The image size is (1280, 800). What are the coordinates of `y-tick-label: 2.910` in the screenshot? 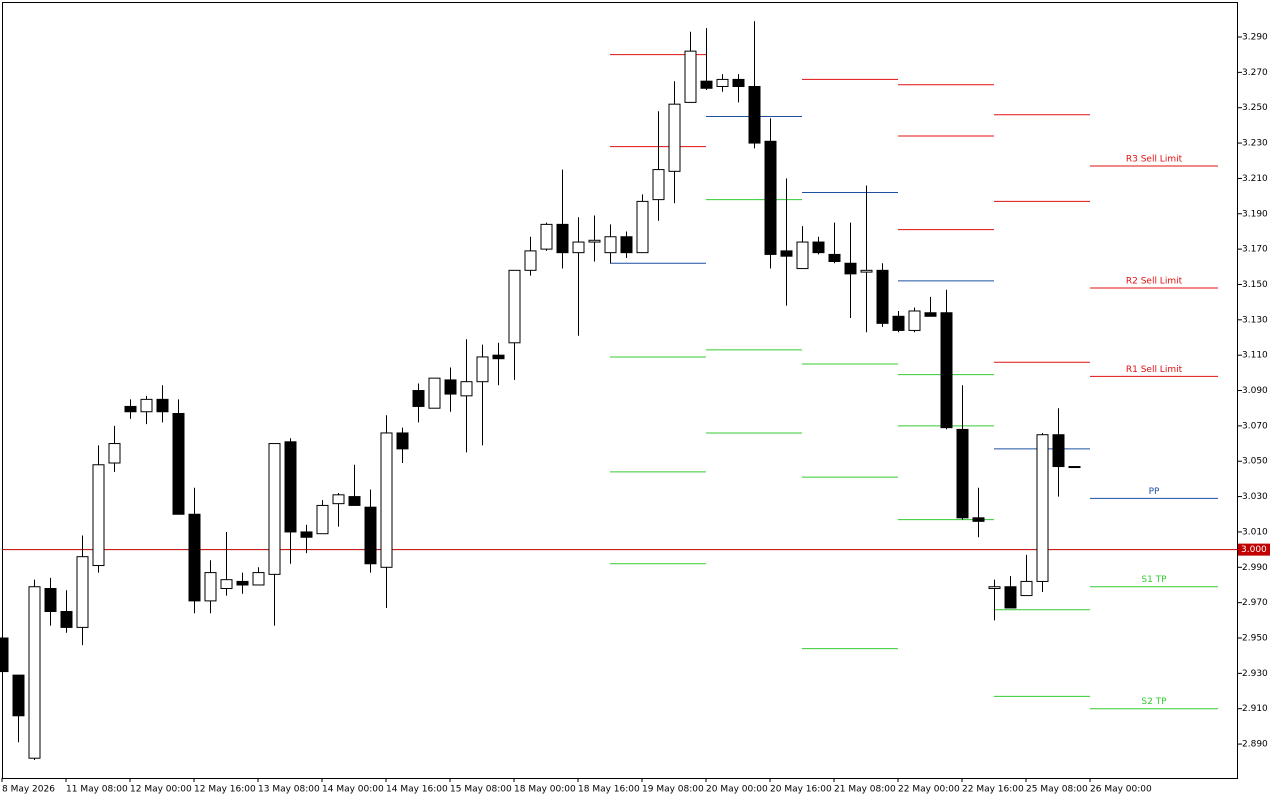 It's located at (1255, 709).